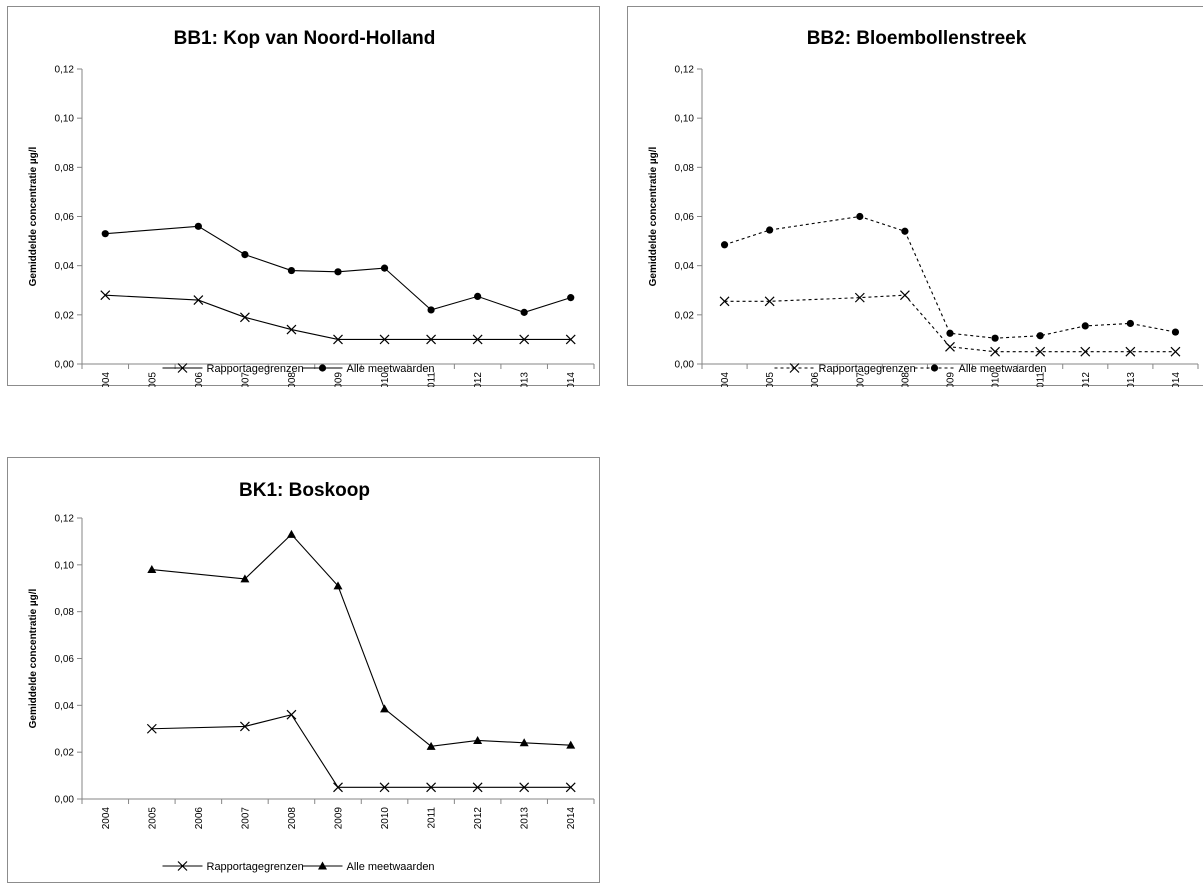  Describe the element at coordinates (33, 216) in the screenshot. I see `y-axis-label-bb1: Gemiddelde concentratie µg/l` at that location.